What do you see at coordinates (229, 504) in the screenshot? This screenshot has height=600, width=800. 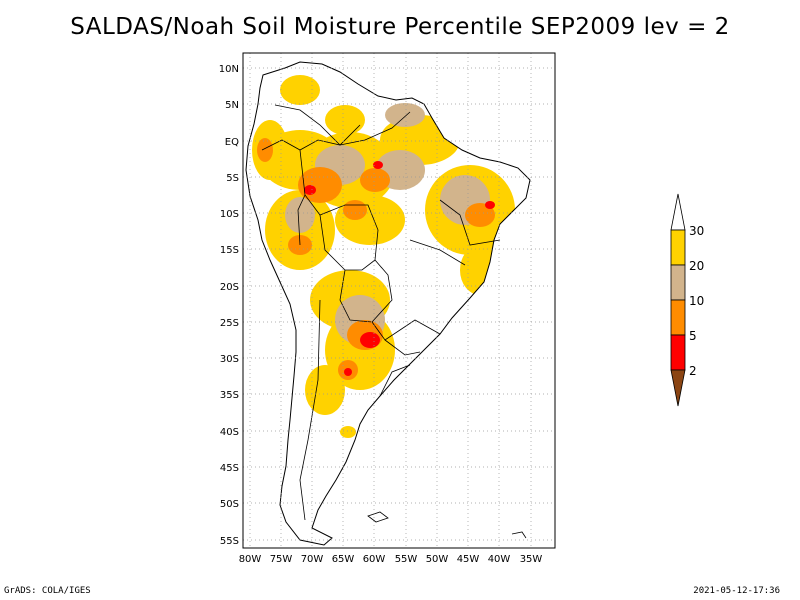 I see `lat-label: 50S` at bounding box center [229, 504].